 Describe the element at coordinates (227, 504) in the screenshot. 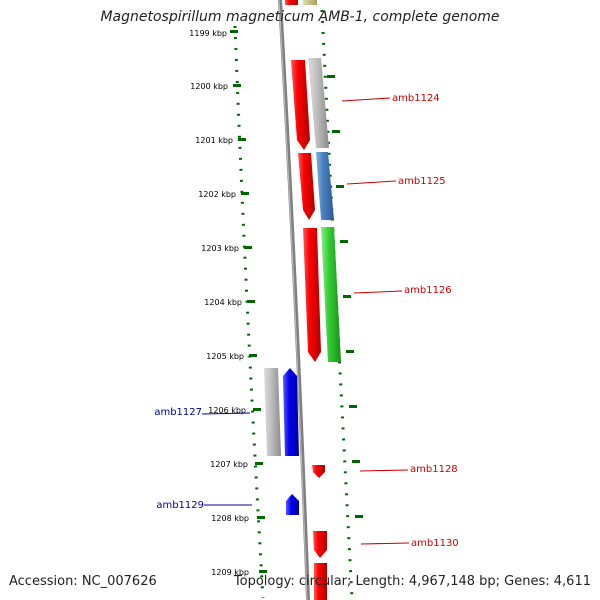

I see `gene-amb1129: amb1129` at that location.